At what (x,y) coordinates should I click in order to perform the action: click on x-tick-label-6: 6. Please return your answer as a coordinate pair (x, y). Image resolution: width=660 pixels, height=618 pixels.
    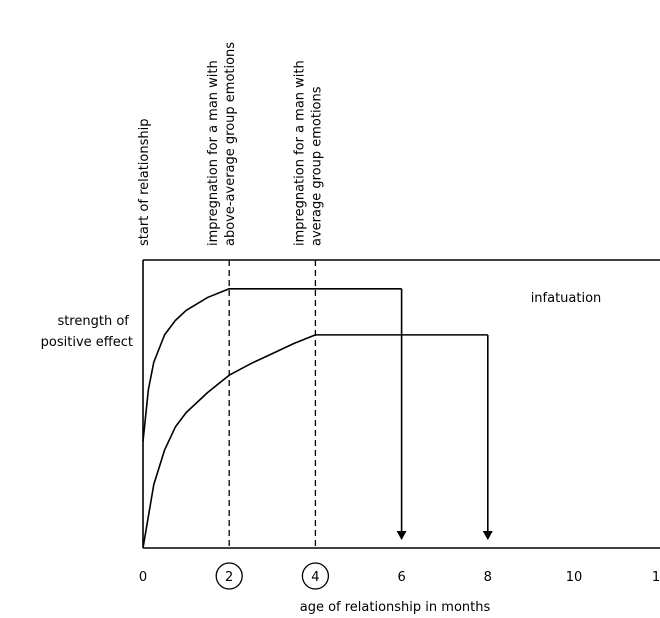
    Looking at the image, I should click on (401, 577).